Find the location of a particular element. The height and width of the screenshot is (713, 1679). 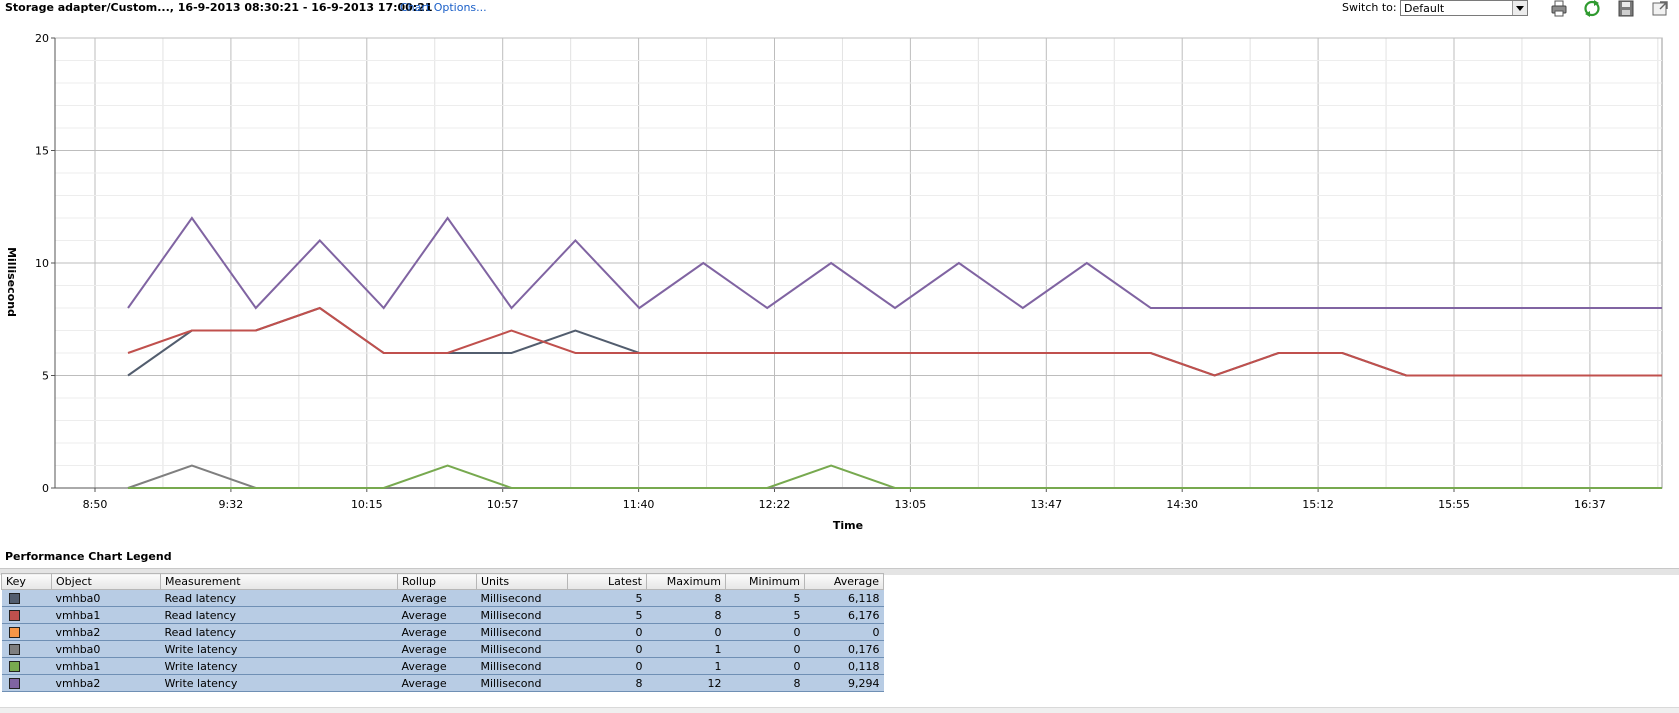

y-tick-label: 0 is located at coordinates (45, 488).